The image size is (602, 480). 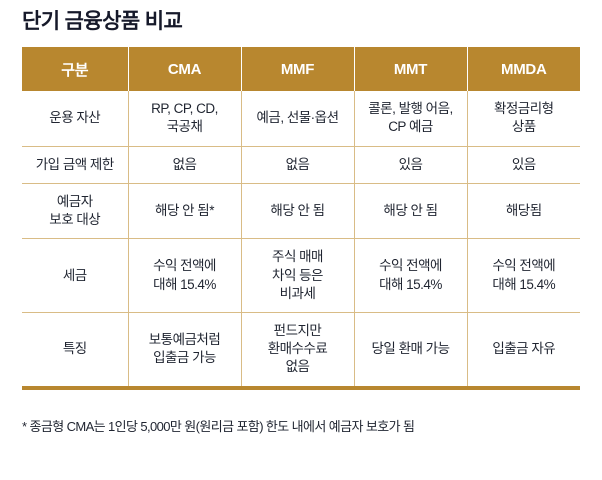 I want to click on cell-mmda-r5: 입출금 자유, so click(x=523, y=350).